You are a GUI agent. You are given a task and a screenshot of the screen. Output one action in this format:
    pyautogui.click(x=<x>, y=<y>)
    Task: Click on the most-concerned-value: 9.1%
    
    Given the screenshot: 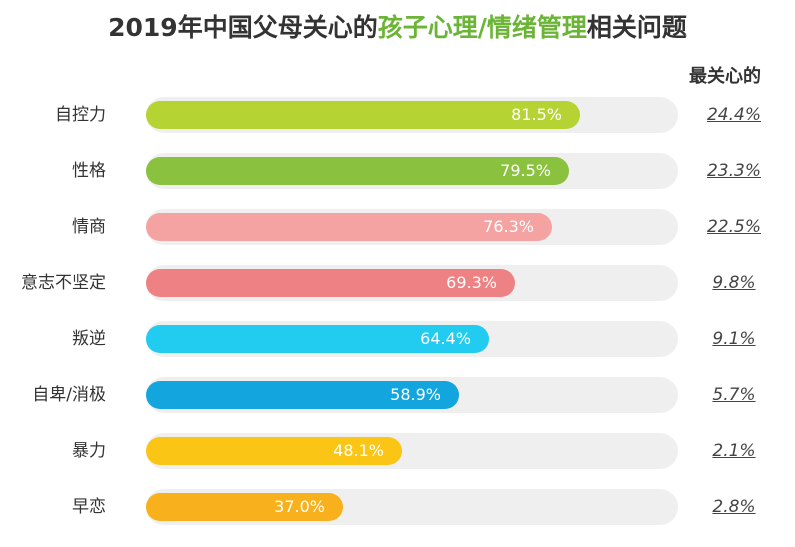 What is the action you would take?
    pyautogui.click(x=734, y=339)
    